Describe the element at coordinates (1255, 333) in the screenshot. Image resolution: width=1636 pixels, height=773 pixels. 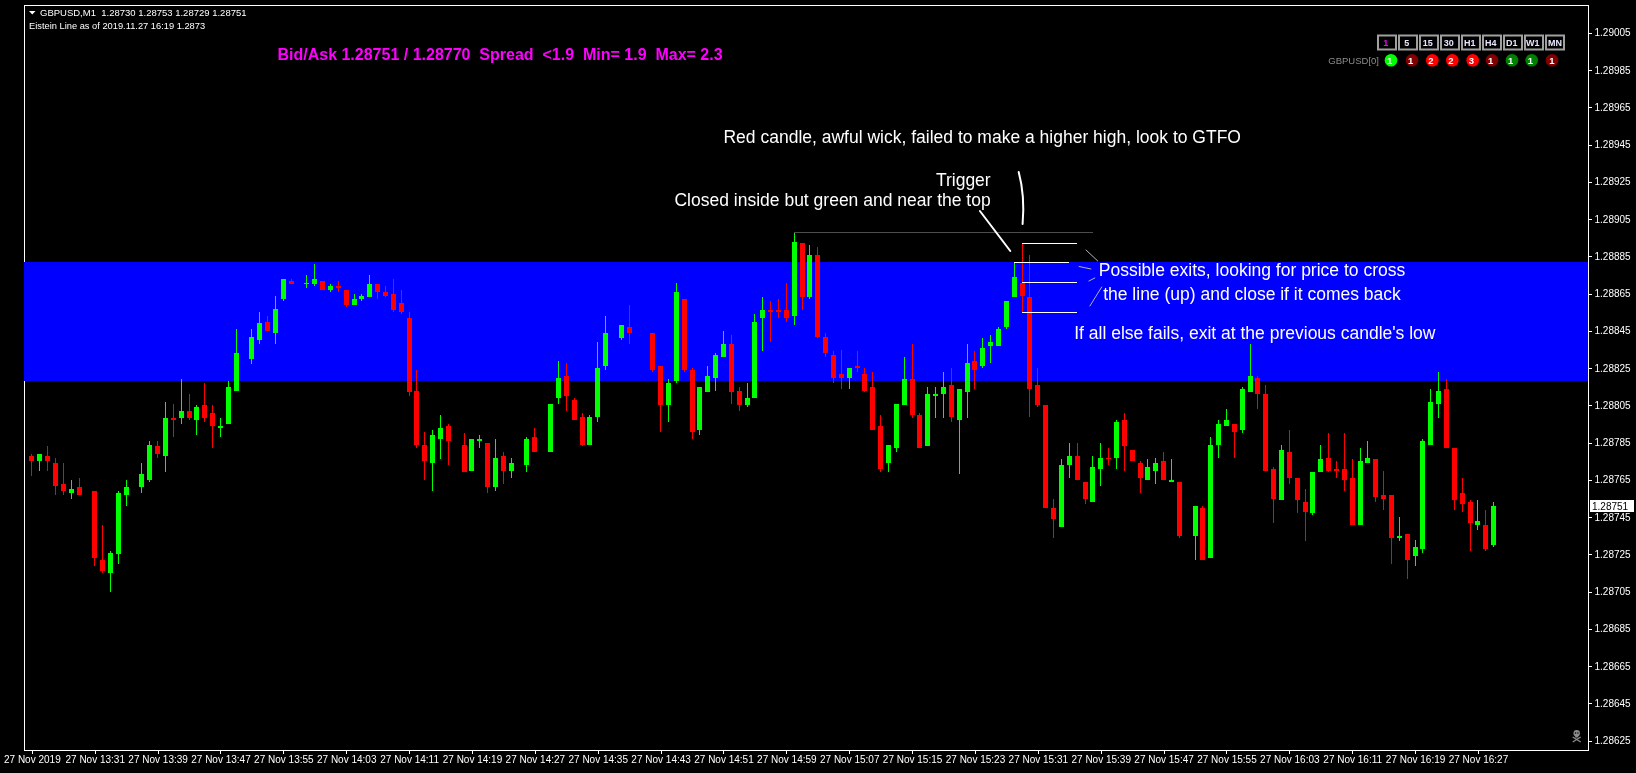
I see `annotation: If all else fails, exit at the previous candle's low` at that location.